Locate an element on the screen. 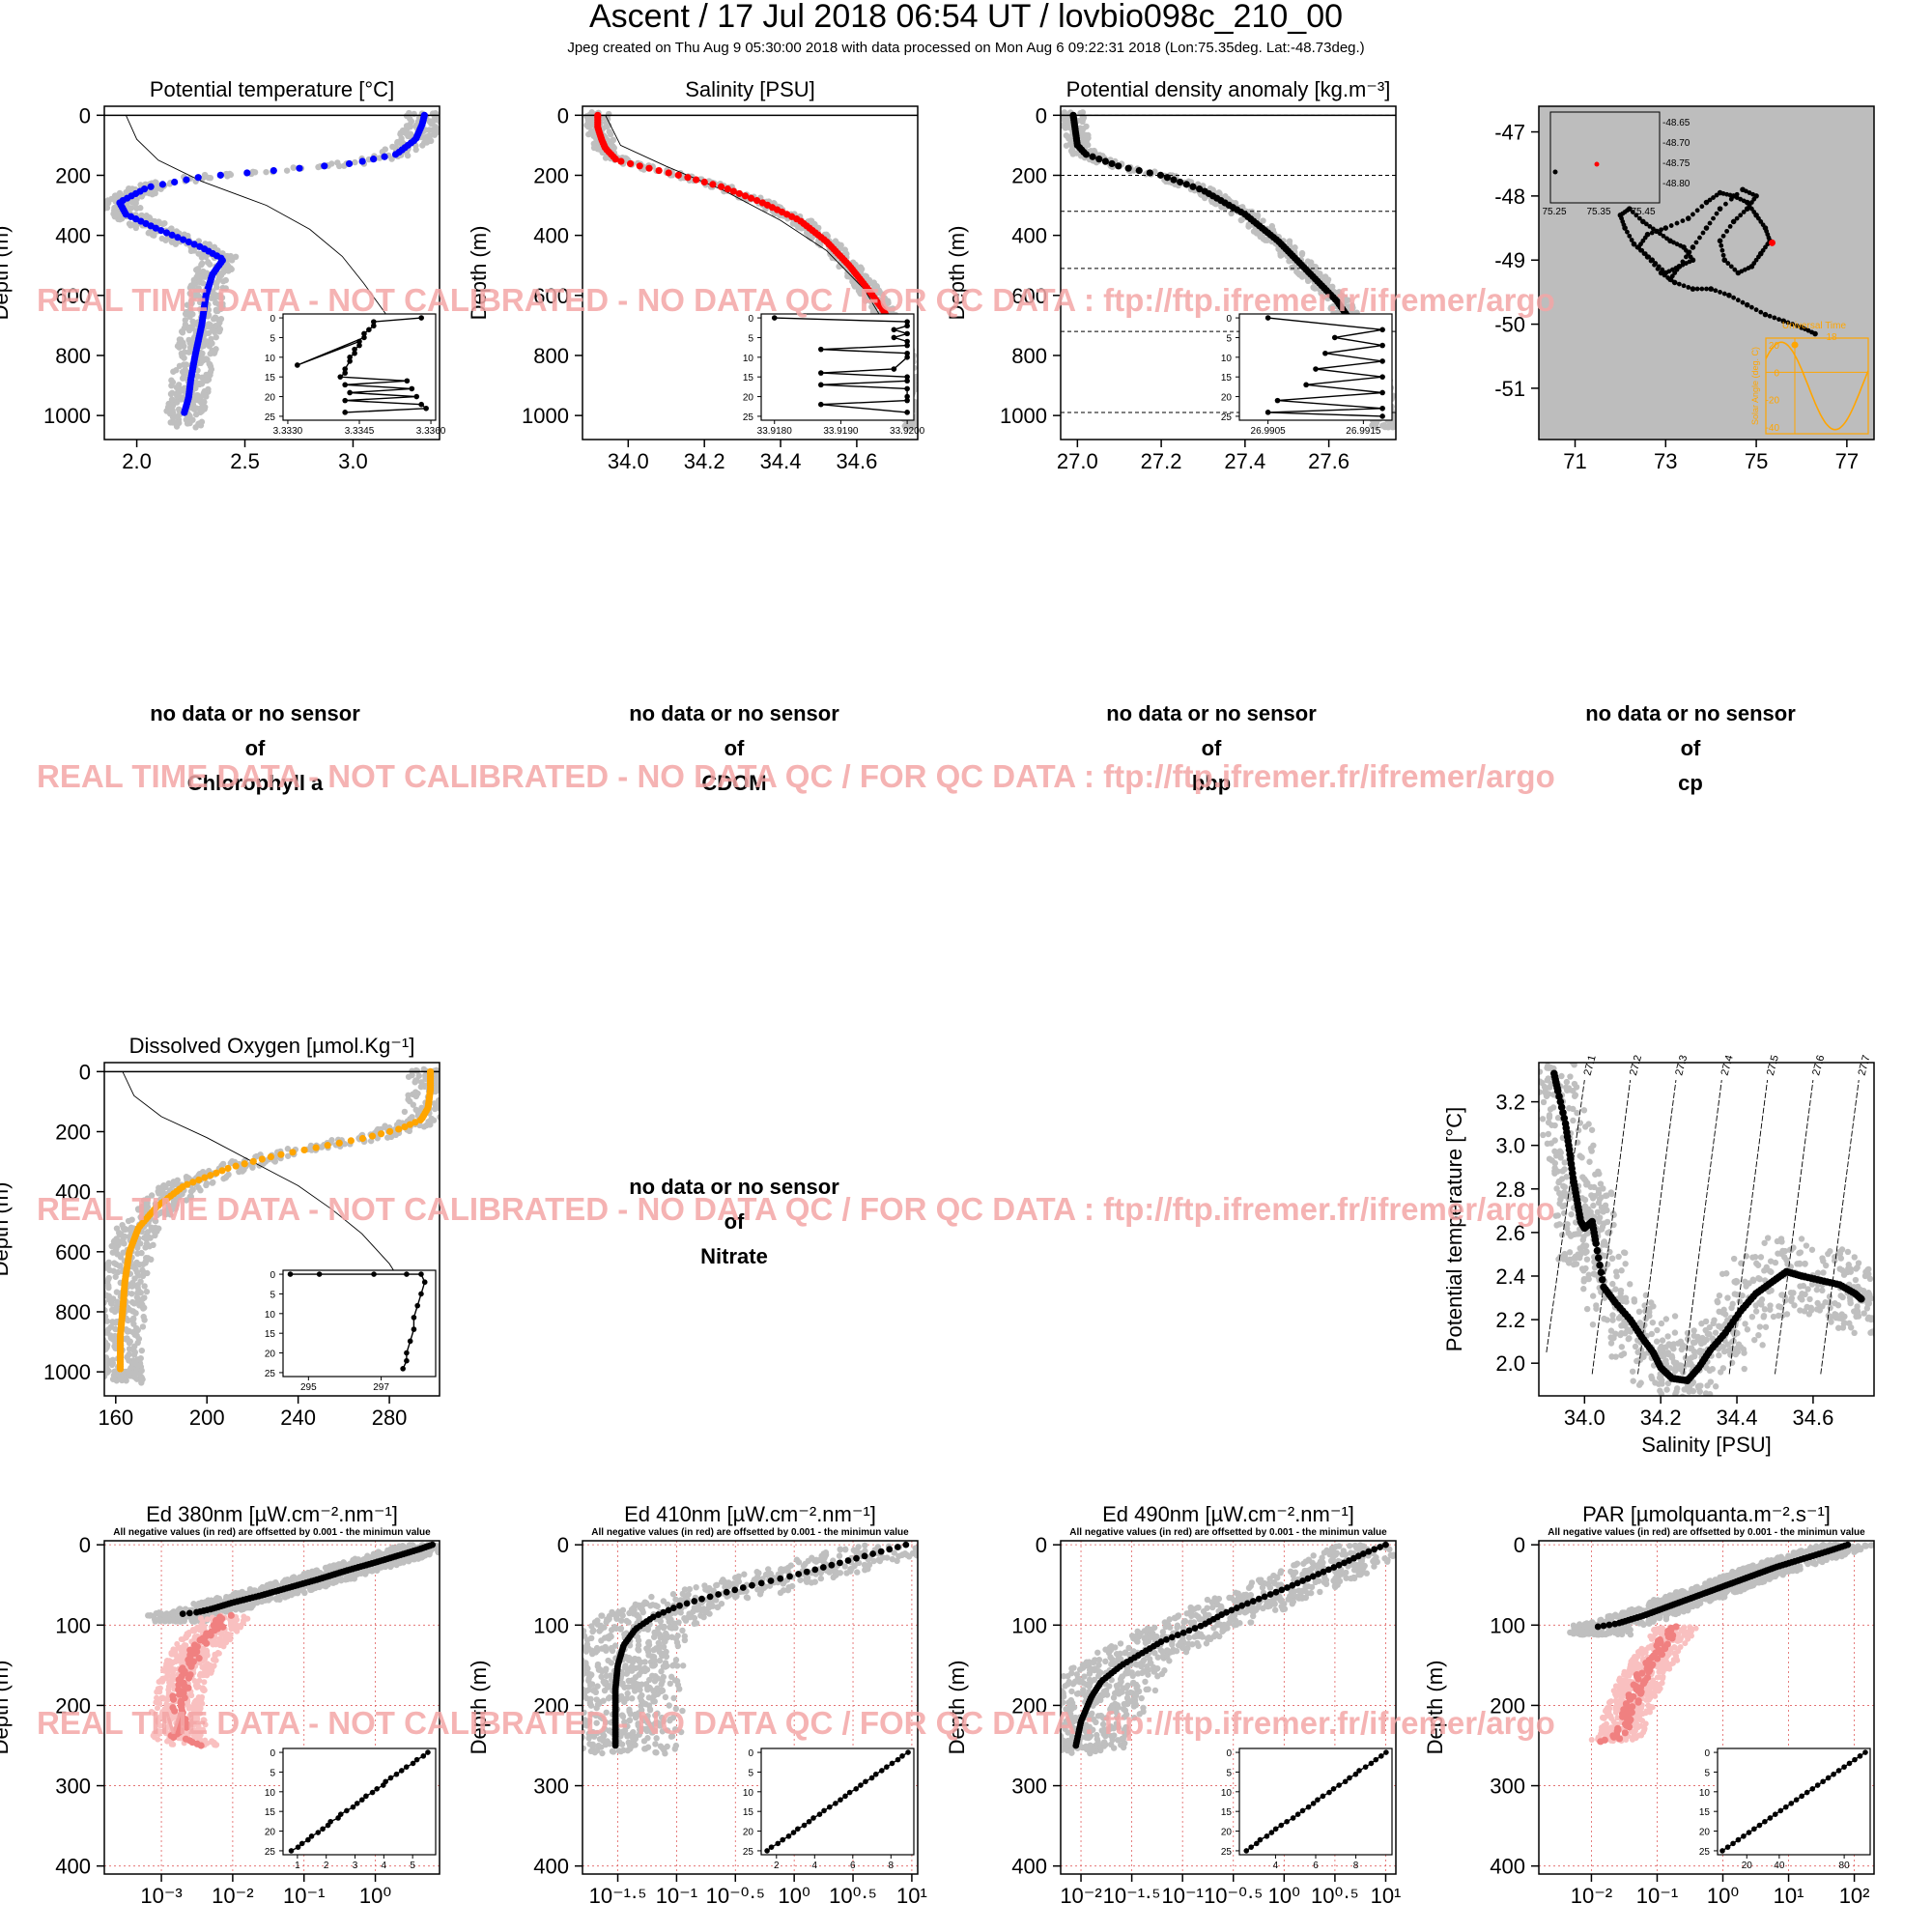  sal-inset-xtick-label: 33.9190 is located at coordinates (841, 431).